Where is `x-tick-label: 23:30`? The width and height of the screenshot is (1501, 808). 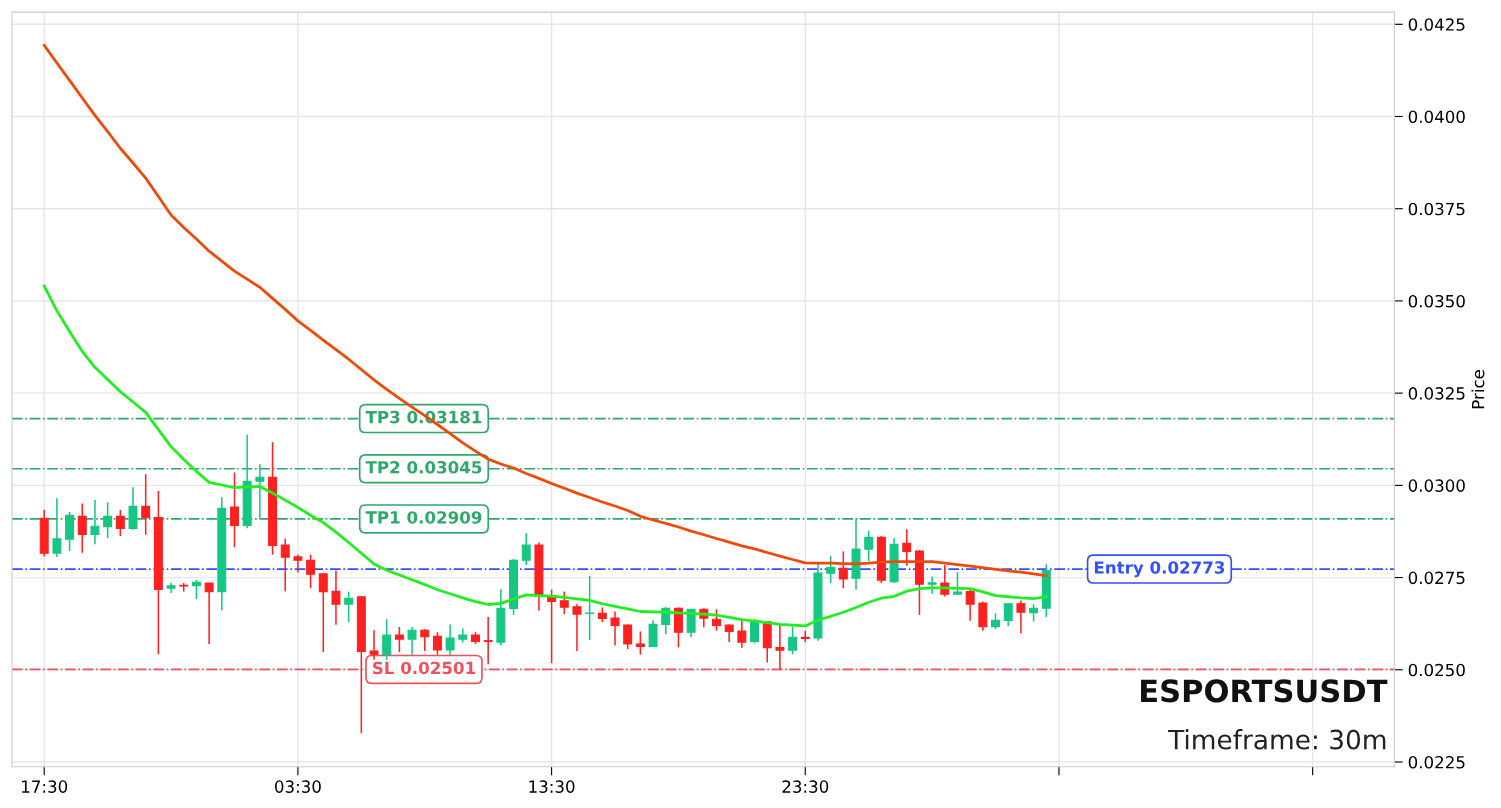 x-tick-label: 23:30 is located at coordinates (805, 786).